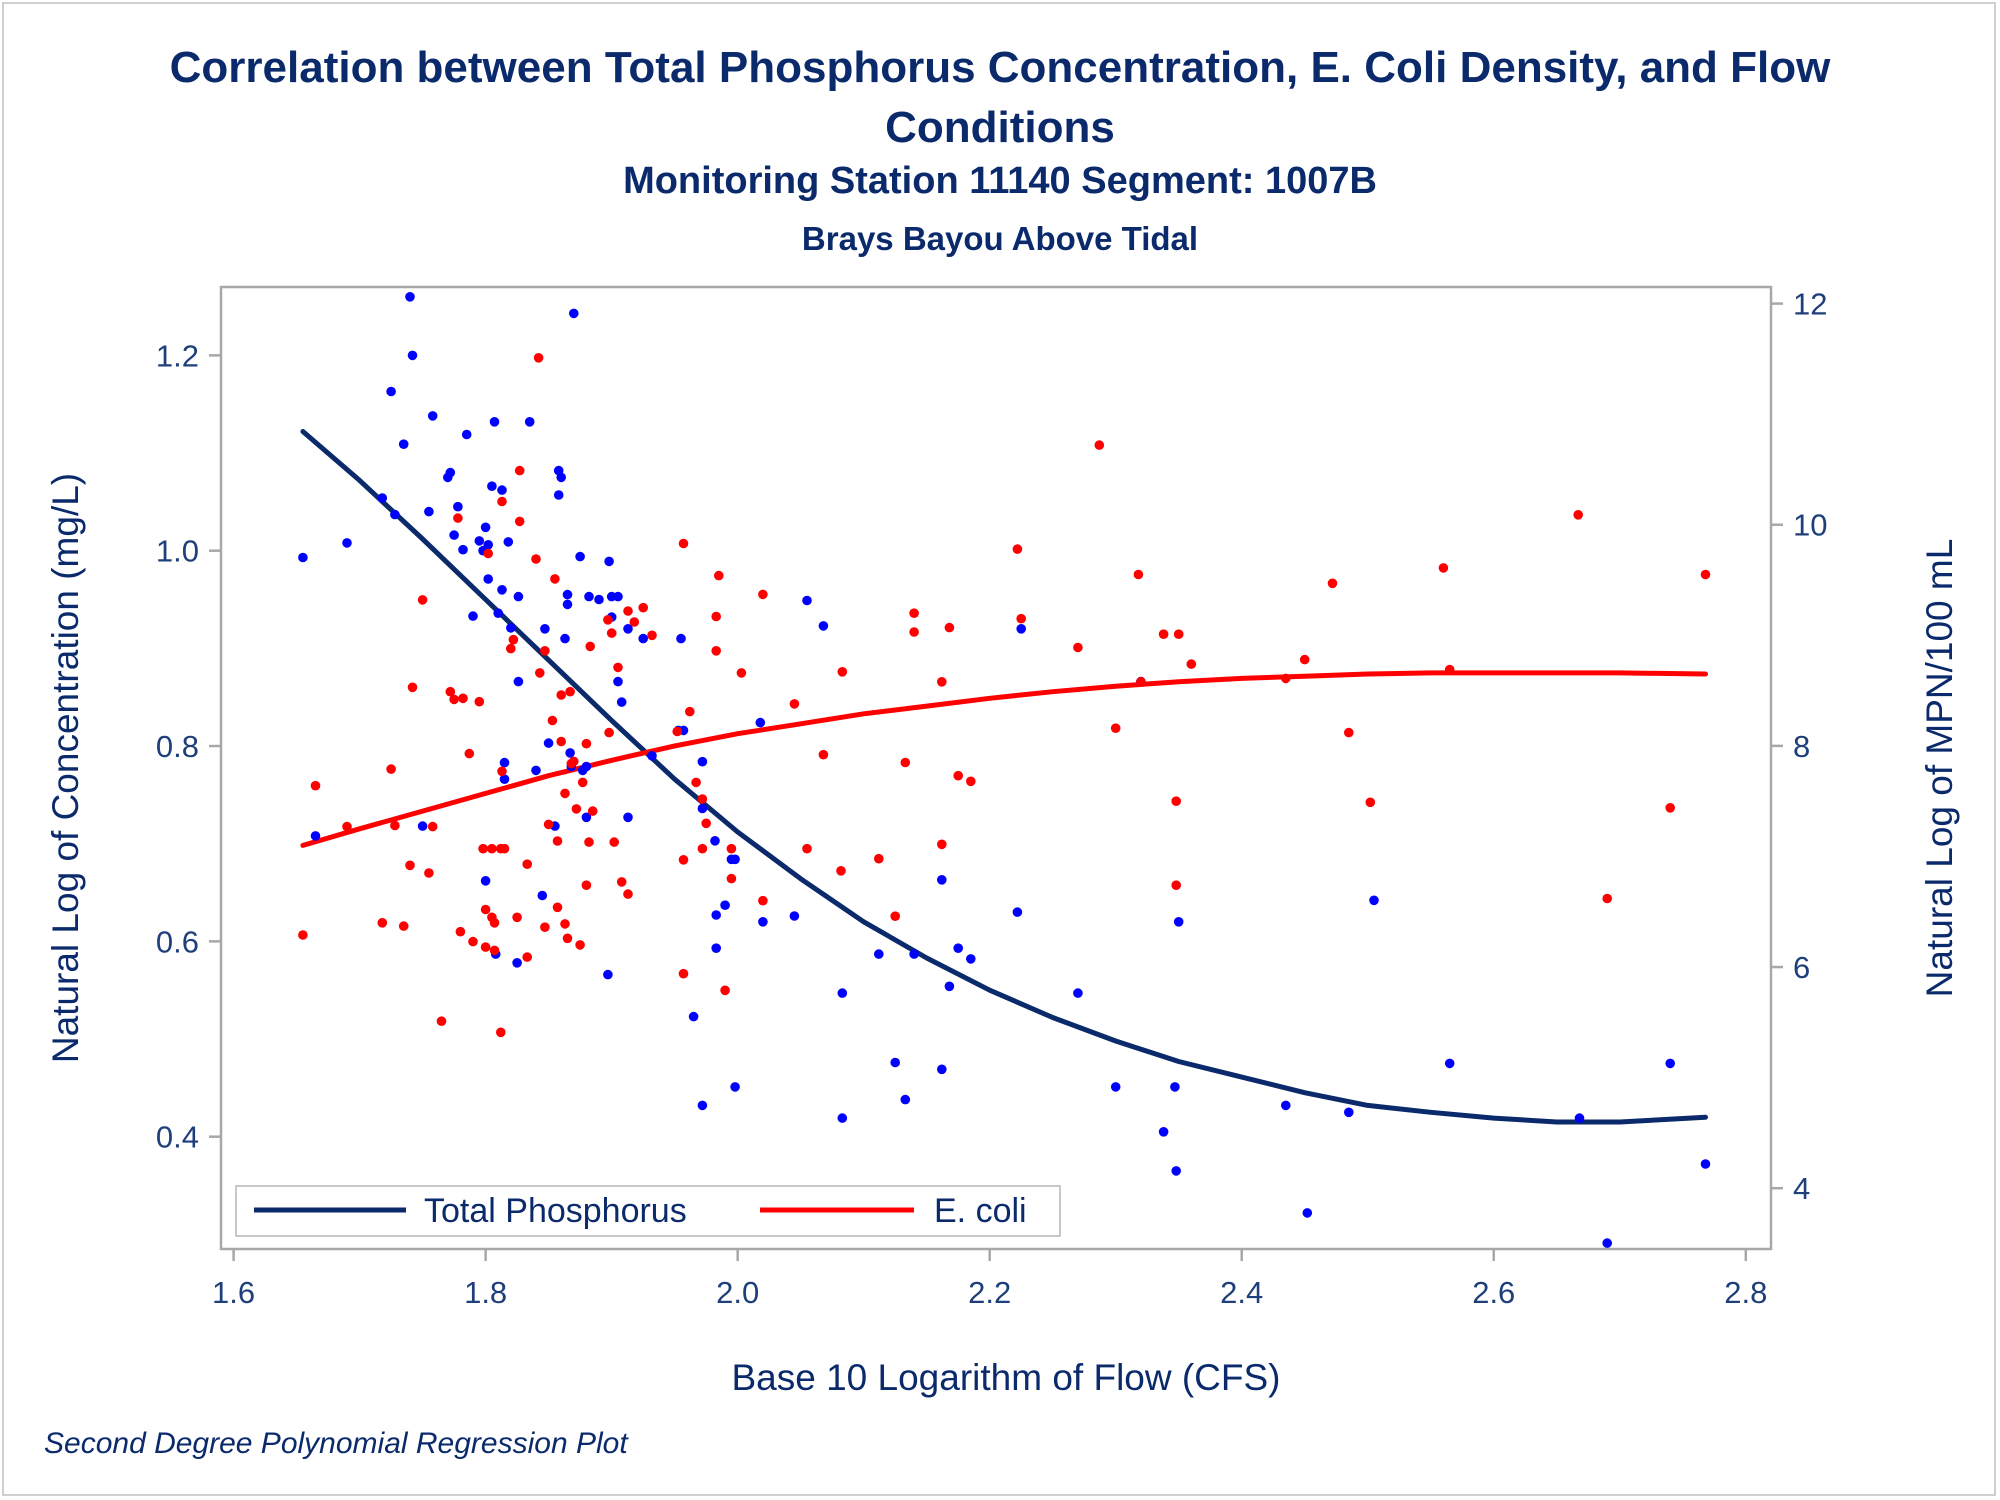 The image size is (2000, 1500). Describe the element at coordinates (177, 941) in the screenshot. I see `y-left-tick-label: 0.6` at that location.